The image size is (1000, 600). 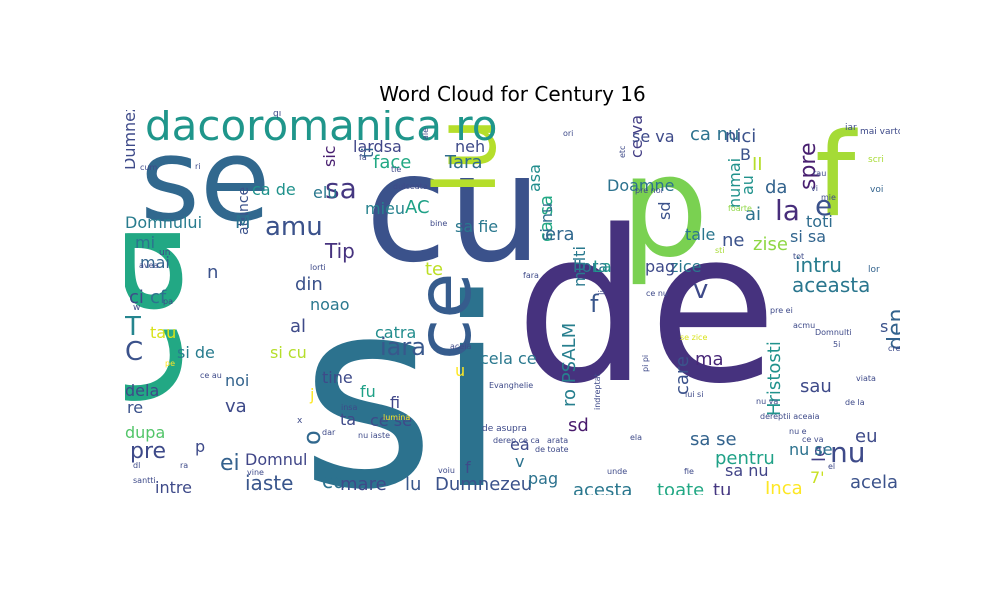 What do you see at coordinates (438, 223) in the screenshot?
I see `word-141: bine` at bounding box center [438, 223].